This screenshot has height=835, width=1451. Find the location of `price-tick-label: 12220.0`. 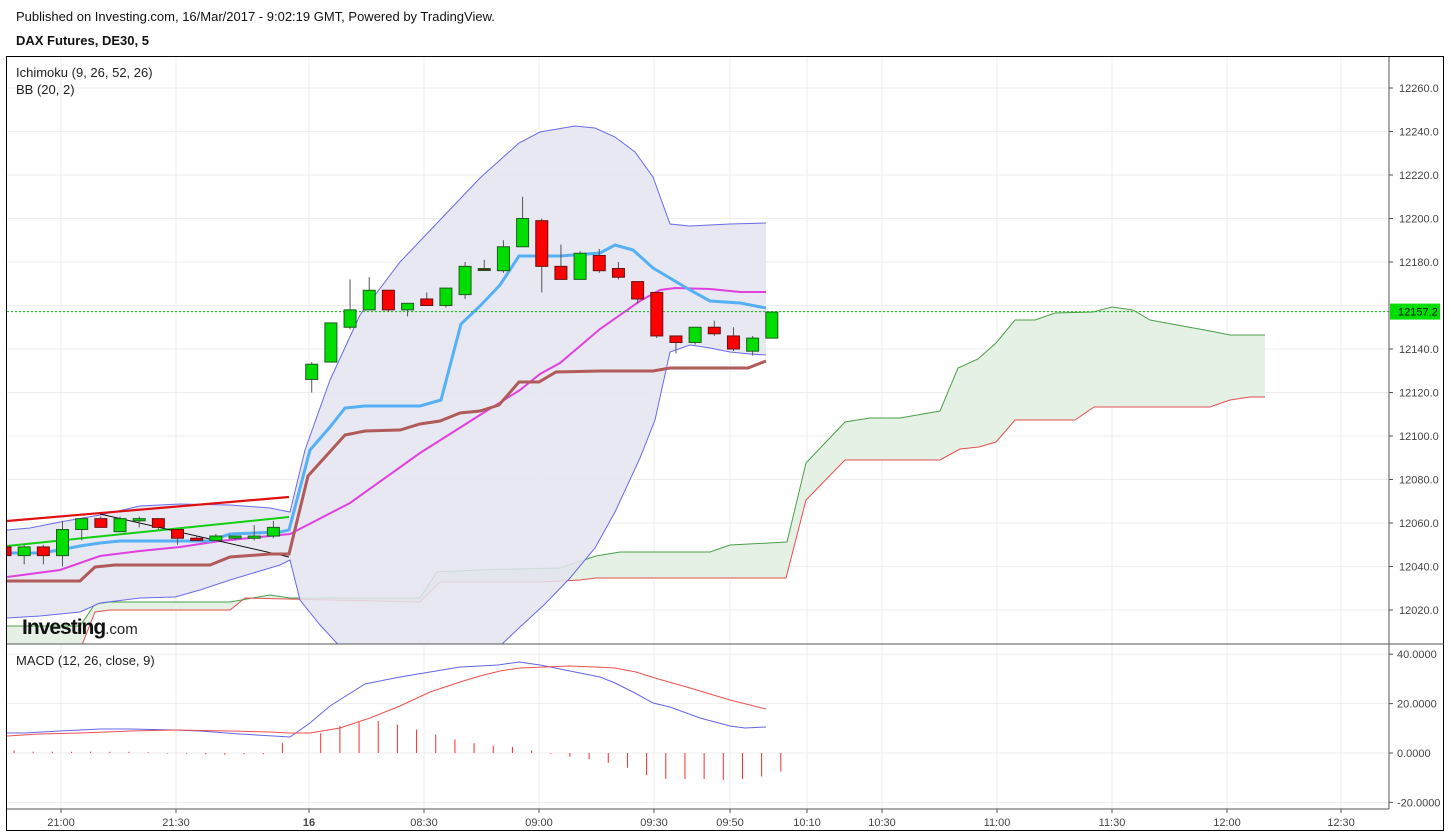

price-tick-label: 12220.0 is located at coordinates (1419, 176).